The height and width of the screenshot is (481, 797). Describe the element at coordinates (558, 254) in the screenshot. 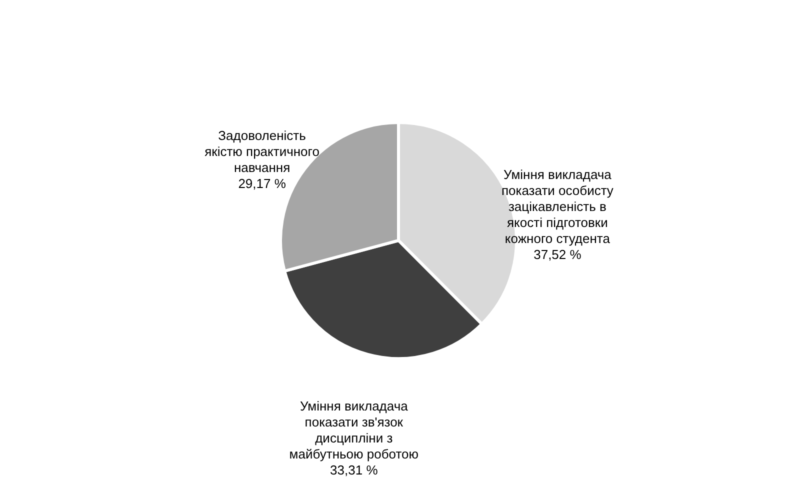

I see `data-label: 37,52 %` at that location.